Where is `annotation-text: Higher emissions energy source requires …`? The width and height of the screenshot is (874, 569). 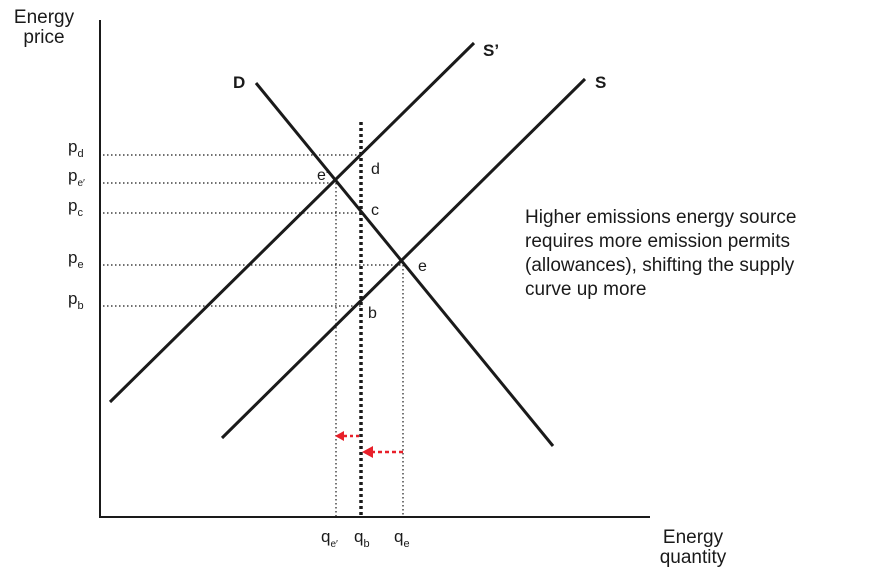 annotation-text: Higher emissions energy source requires … is located at coordinates (697, 254).